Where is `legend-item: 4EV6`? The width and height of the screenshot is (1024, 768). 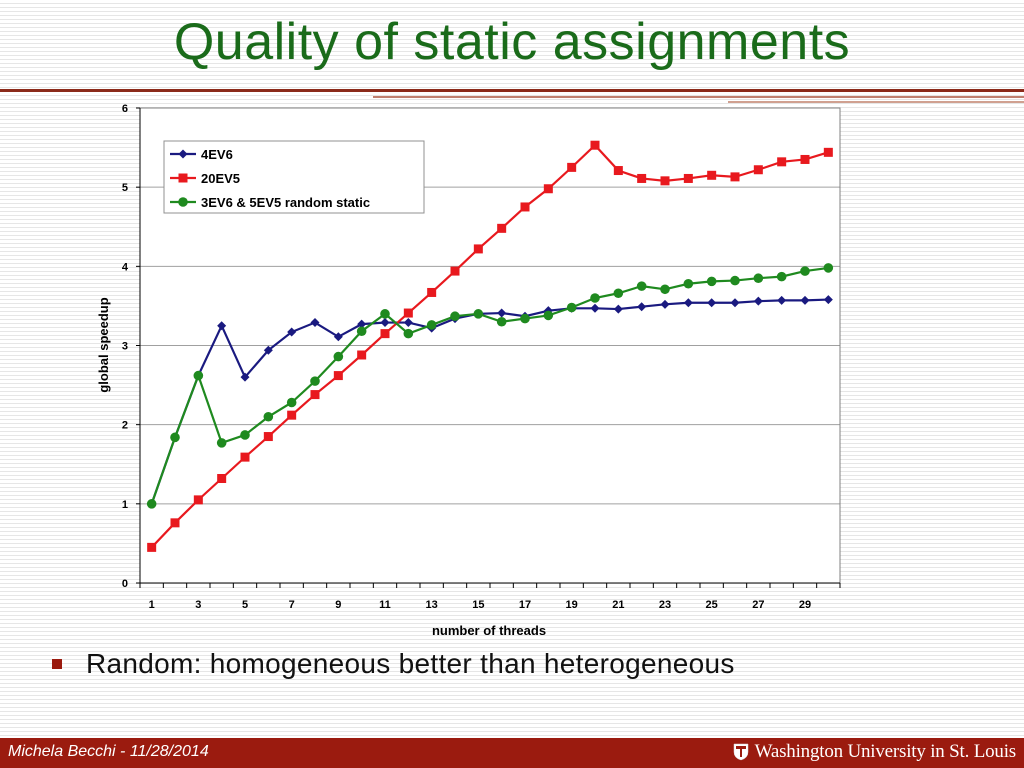 legend-item: 4EV6 is located at coordinates (201, 154).